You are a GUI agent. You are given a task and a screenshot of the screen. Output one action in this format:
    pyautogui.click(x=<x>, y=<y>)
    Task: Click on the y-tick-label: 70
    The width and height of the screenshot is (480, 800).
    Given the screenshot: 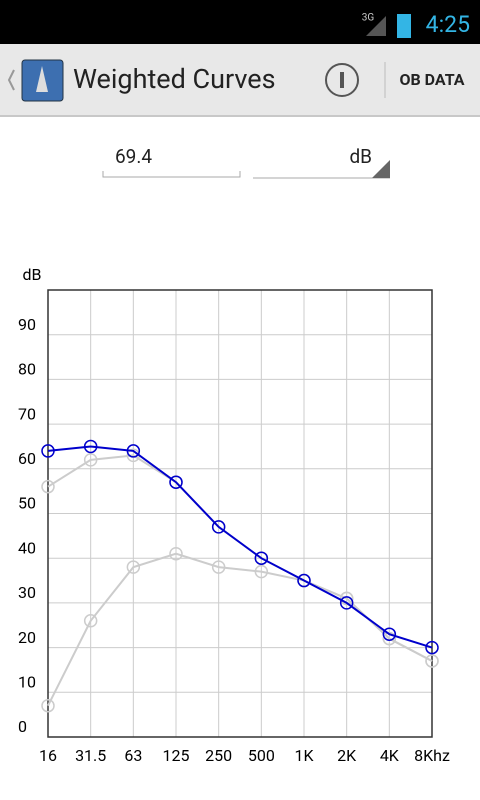 What is the action you would take?
    pyautogui.click(x=27, y=413)
    